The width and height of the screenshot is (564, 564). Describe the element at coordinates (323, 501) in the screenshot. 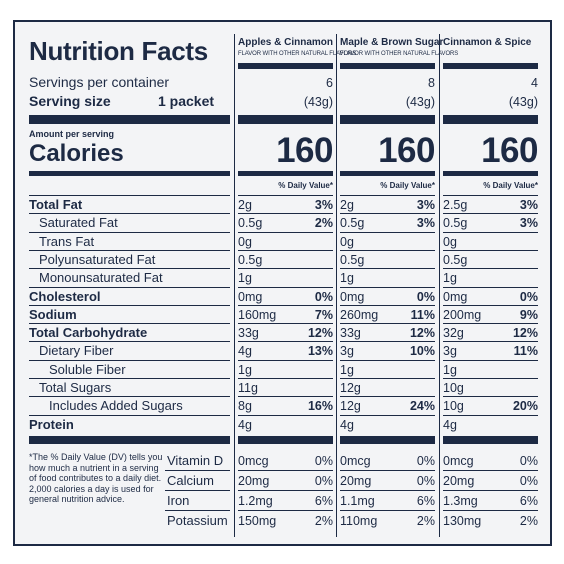

I see `vitamin-daily-value: 6%` at that location.